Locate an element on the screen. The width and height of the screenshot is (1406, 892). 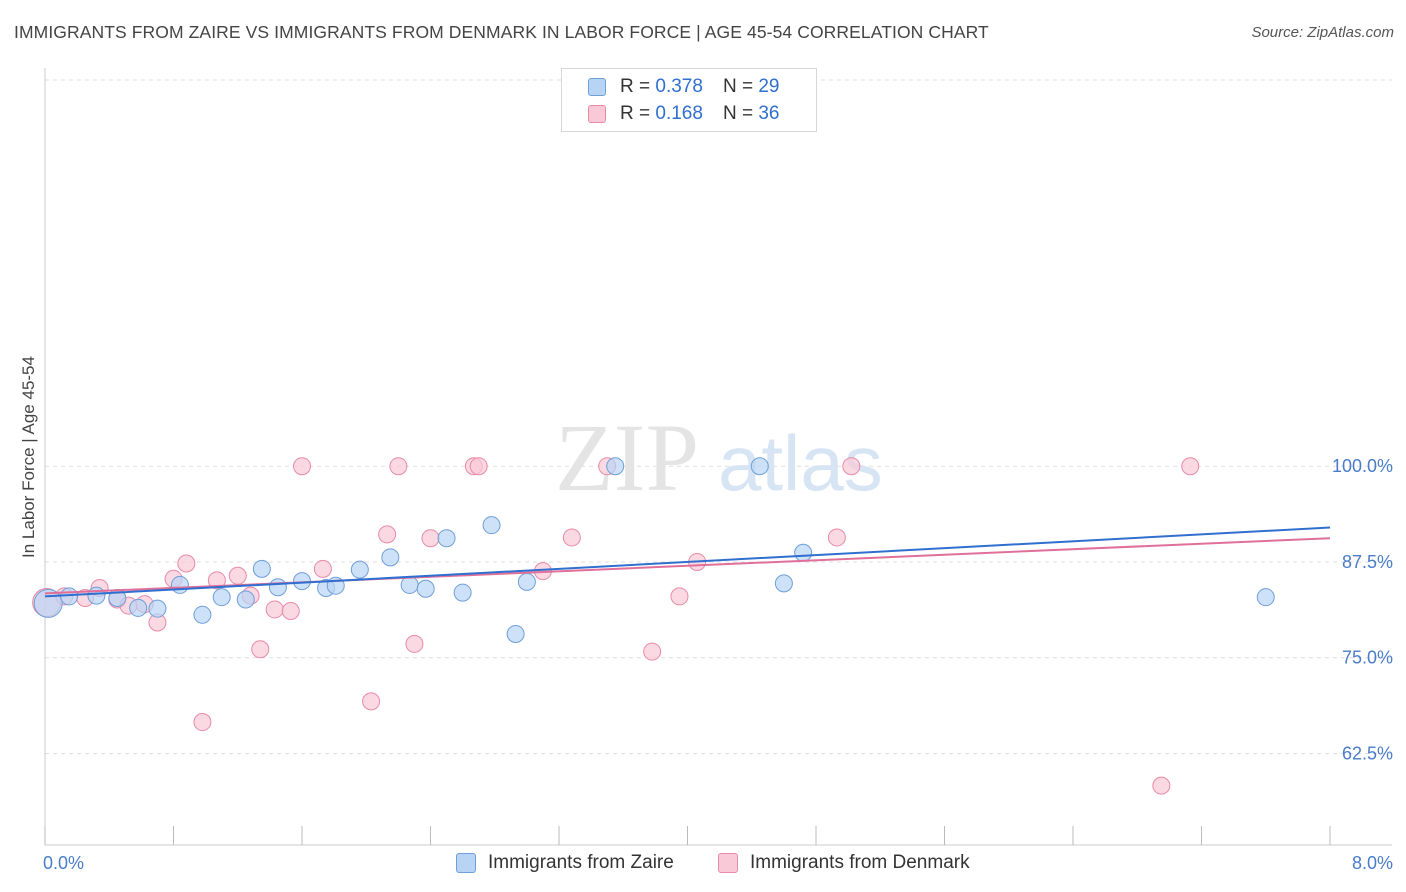
legend-denmark-label: Immigrants from Denmark is located at coordinates (860, 862).